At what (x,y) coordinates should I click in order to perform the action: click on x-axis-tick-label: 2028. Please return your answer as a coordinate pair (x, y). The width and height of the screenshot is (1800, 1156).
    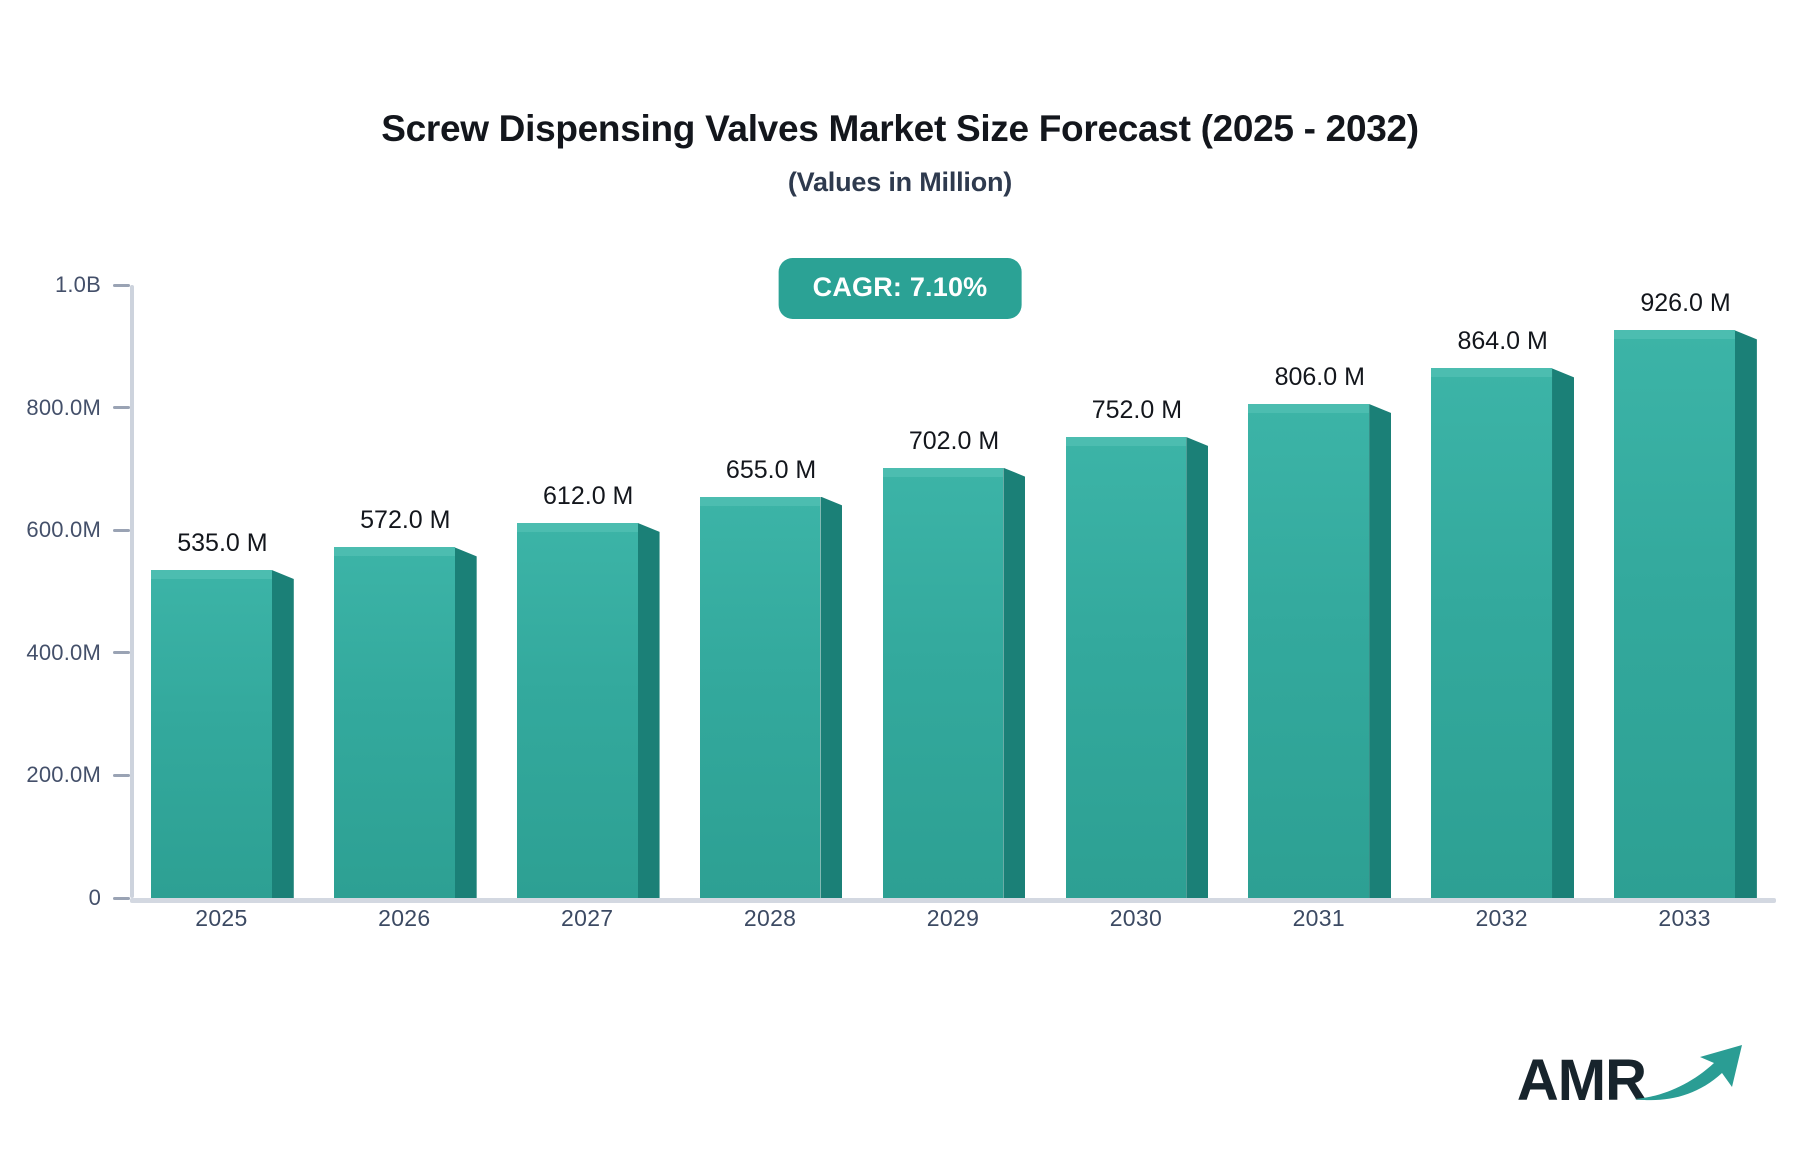
    Looking at the image, I should click on (770, 918).